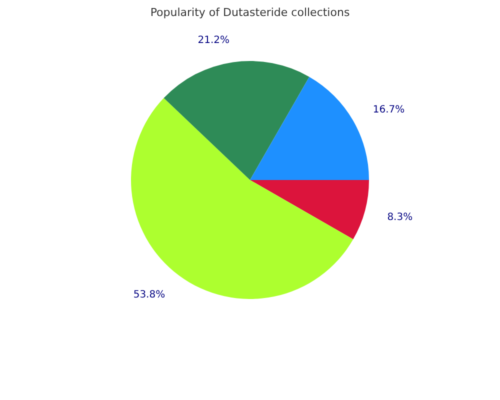 This screenshot has height=400, width=500. What do you see at coordinates (250, 12) in the screenshot?
I see `chart-title: Popularity of Dutasteride collections` at bounding box center [250, 12].